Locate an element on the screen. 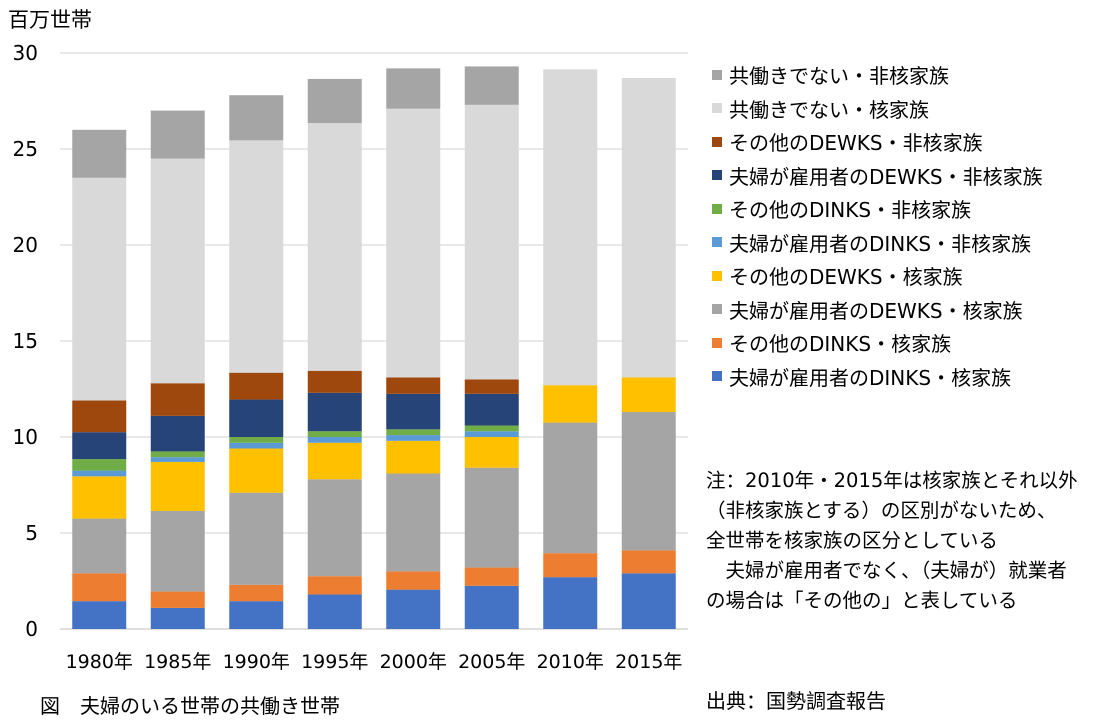 The width and height of the screenshot is (1111, 725). x-tick-label: 2005年 is located at coordinates (491, 662).